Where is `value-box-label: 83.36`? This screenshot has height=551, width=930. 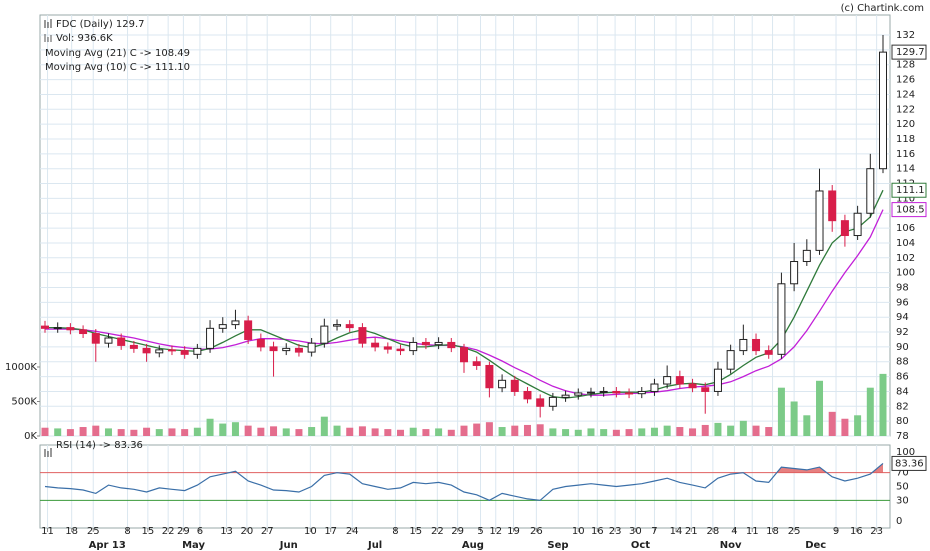
value-box-label: 83.36 is located at coordinates (909, 463).